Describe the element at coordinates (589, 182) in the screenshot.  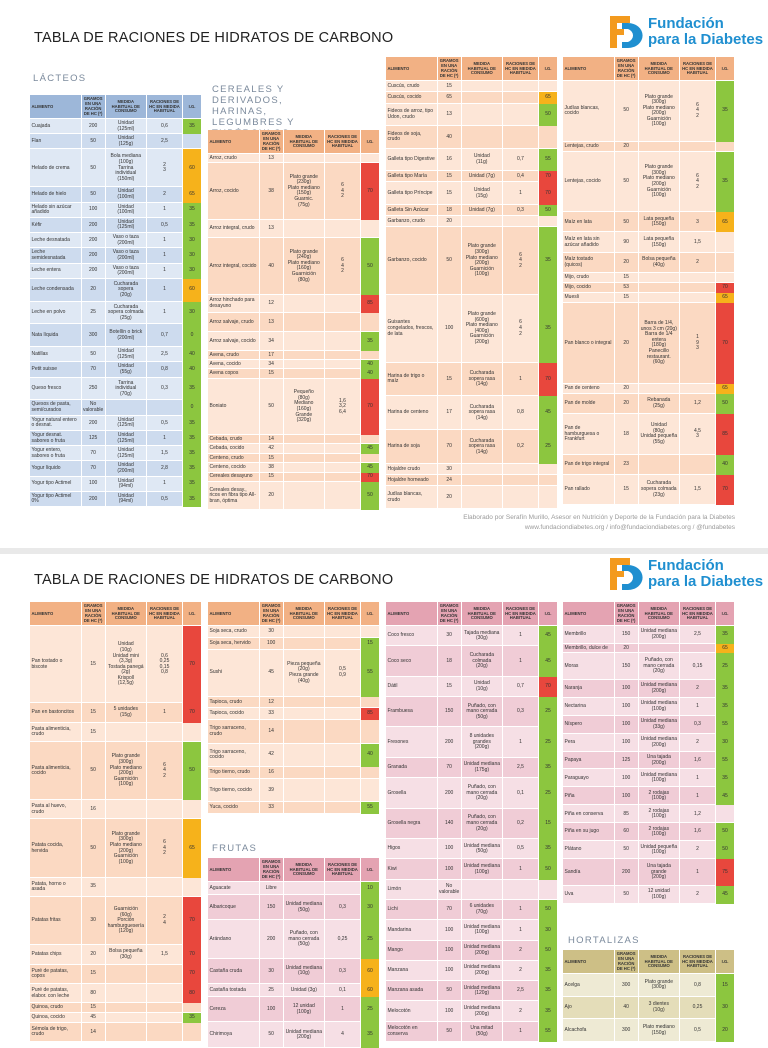
I see `food-name: Lentejas, cocido` at that location.